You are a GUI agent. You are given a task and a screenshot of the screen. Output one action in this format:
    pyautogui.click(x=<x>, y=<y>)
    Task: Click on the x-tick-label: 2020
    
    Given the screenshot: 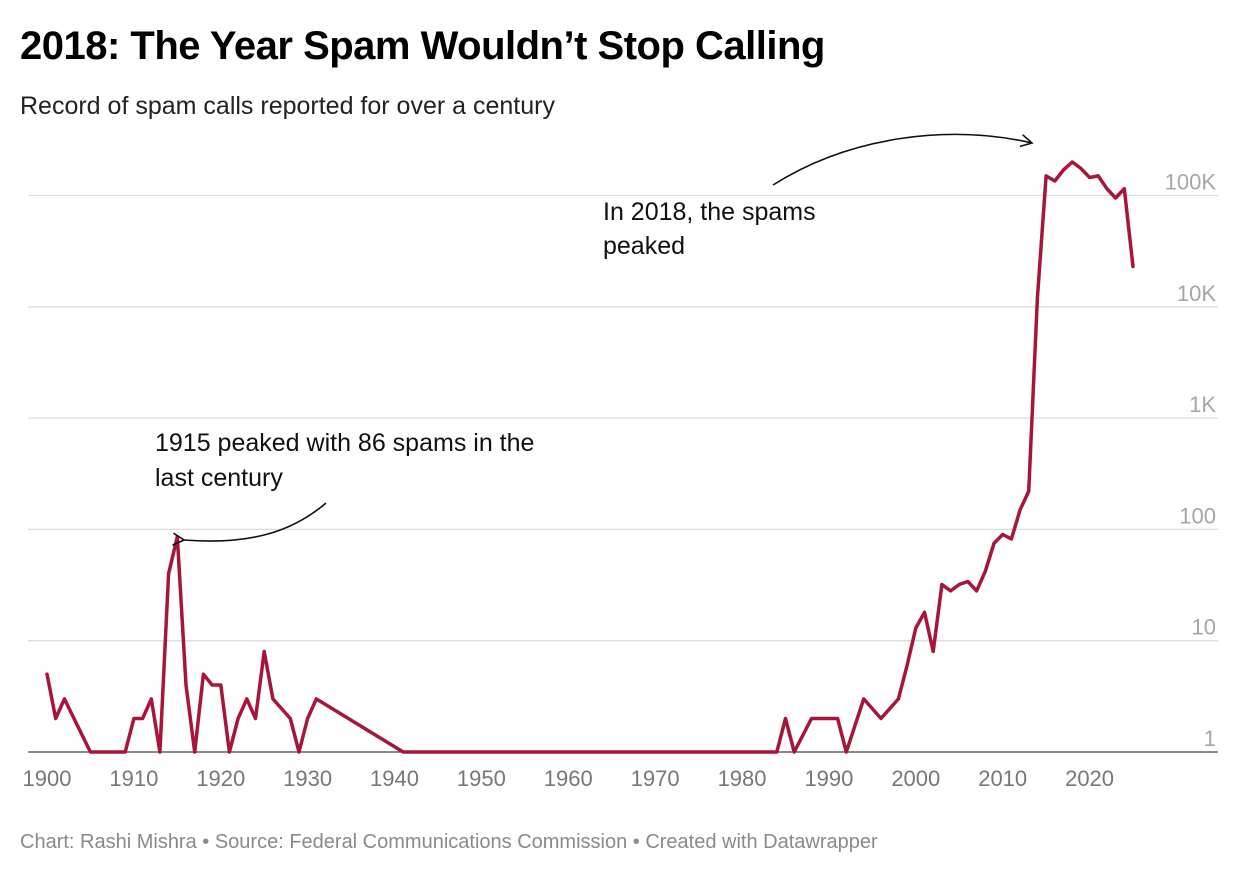 What is the action you would take?
    pyautogui.click(x=1089, y=778)
    